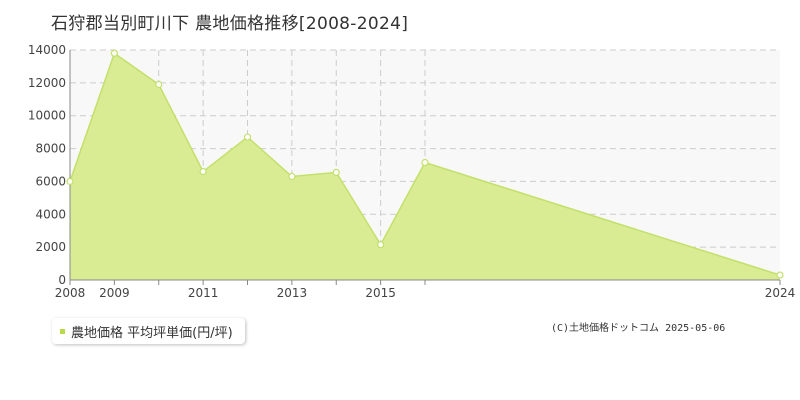  Describe the element at coordinates (70, 293) in the screenshot. I see `x-tick-label: 2008` at that location.